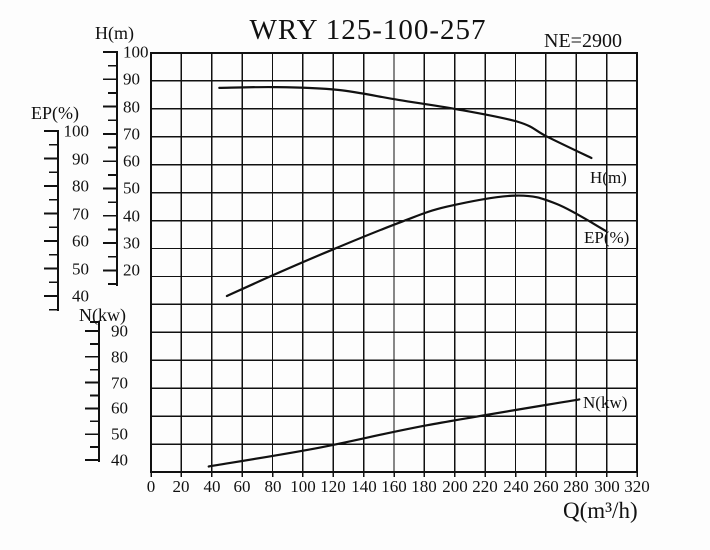 This screenshot has width=710, height=550. I want to click on ep-axis-tick-label: 90, so click(80, 159).